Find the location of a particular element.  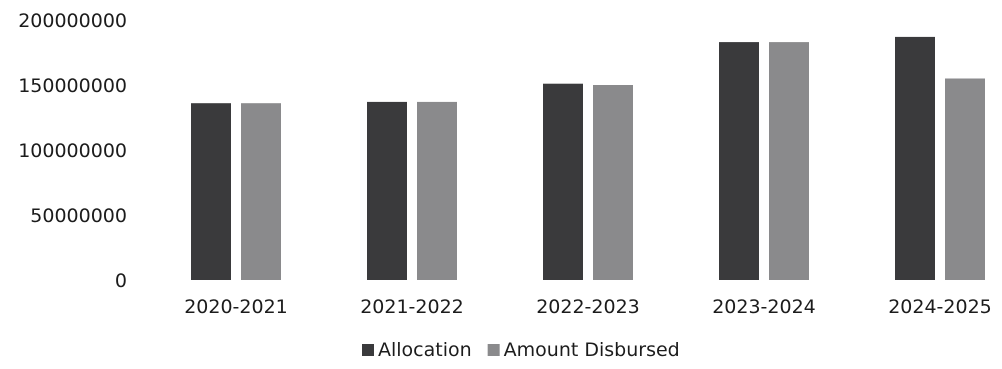

legend-label: Allocation is located at coordinates (425, 350).